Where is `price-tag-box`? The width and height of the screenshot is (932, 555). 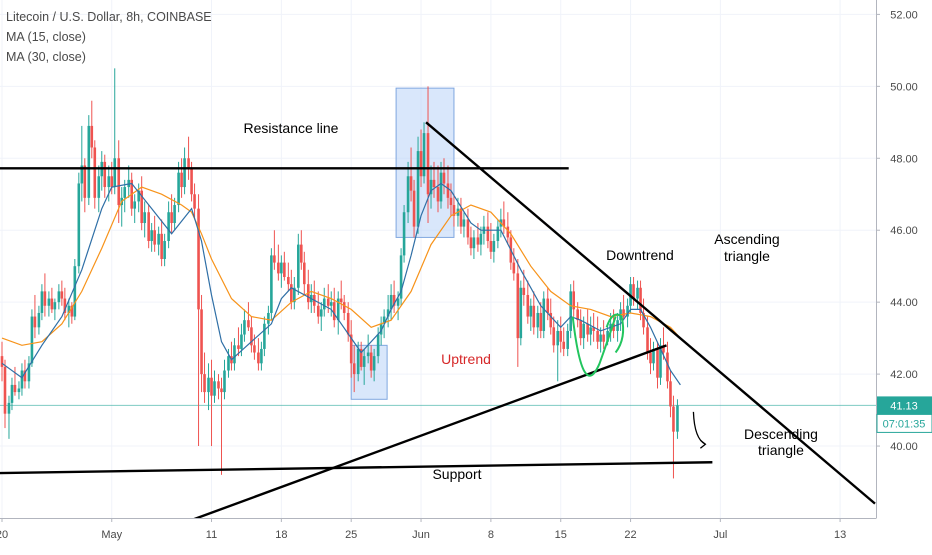
price-tag-box is located at coordinates (904, 405).